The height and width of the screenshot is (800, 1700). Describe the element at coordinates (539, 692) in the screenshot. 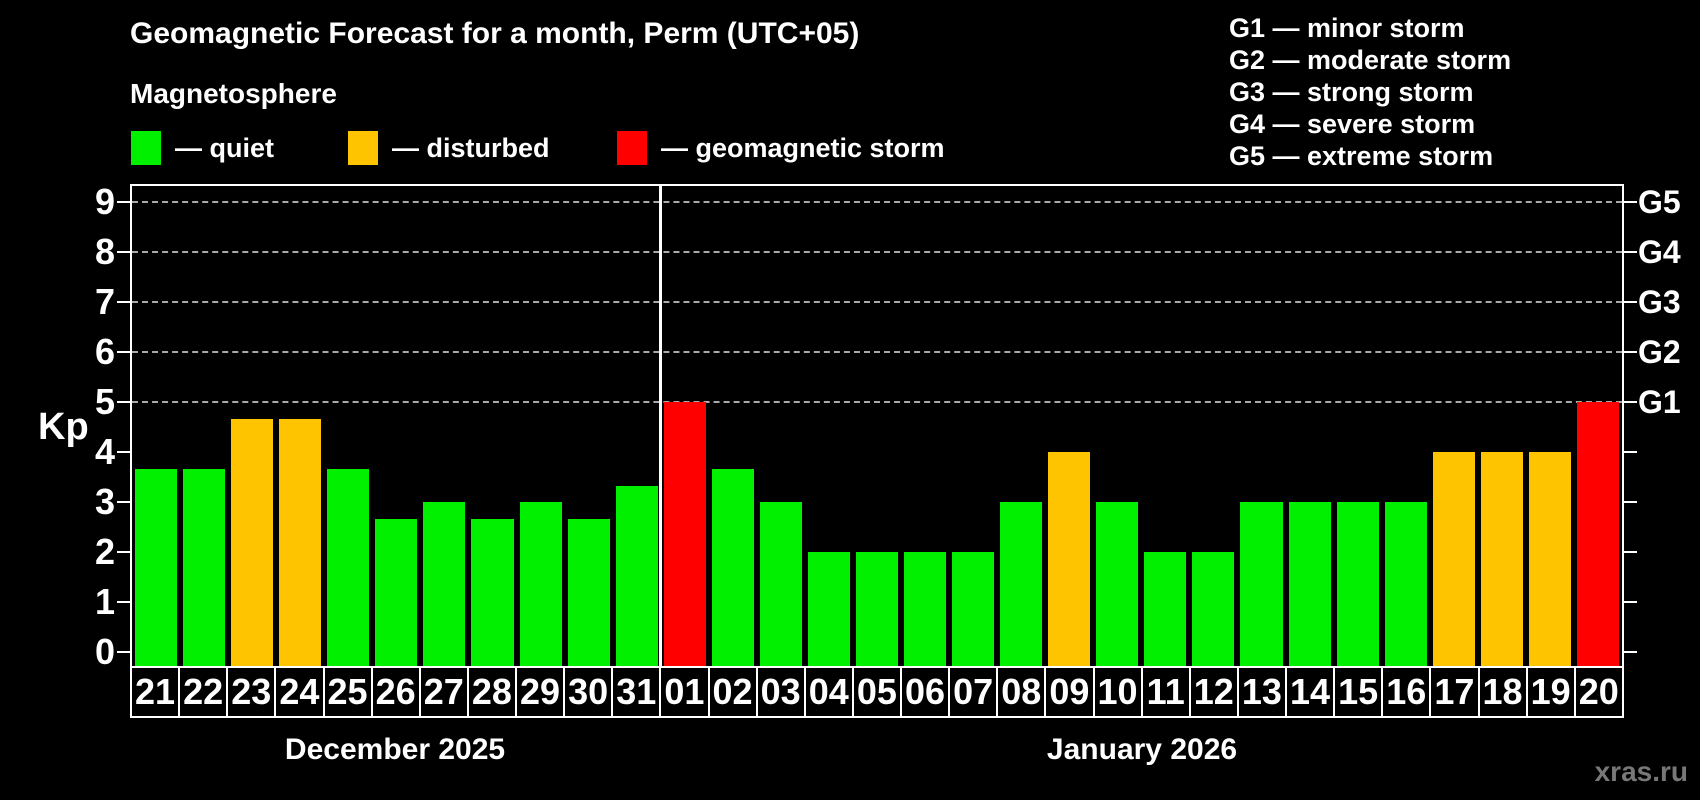

I see `date-label-29: 29` at that location.